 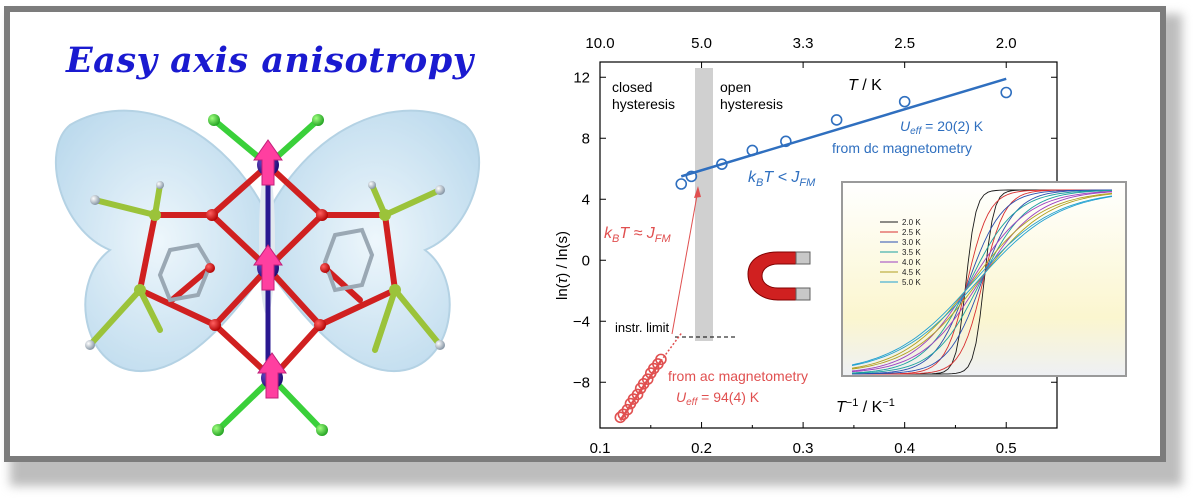 What do you see at coordinates (599, 43) in the screenshot?
I see `top-tick-label: 10.0` at bounding box center [599, 43].